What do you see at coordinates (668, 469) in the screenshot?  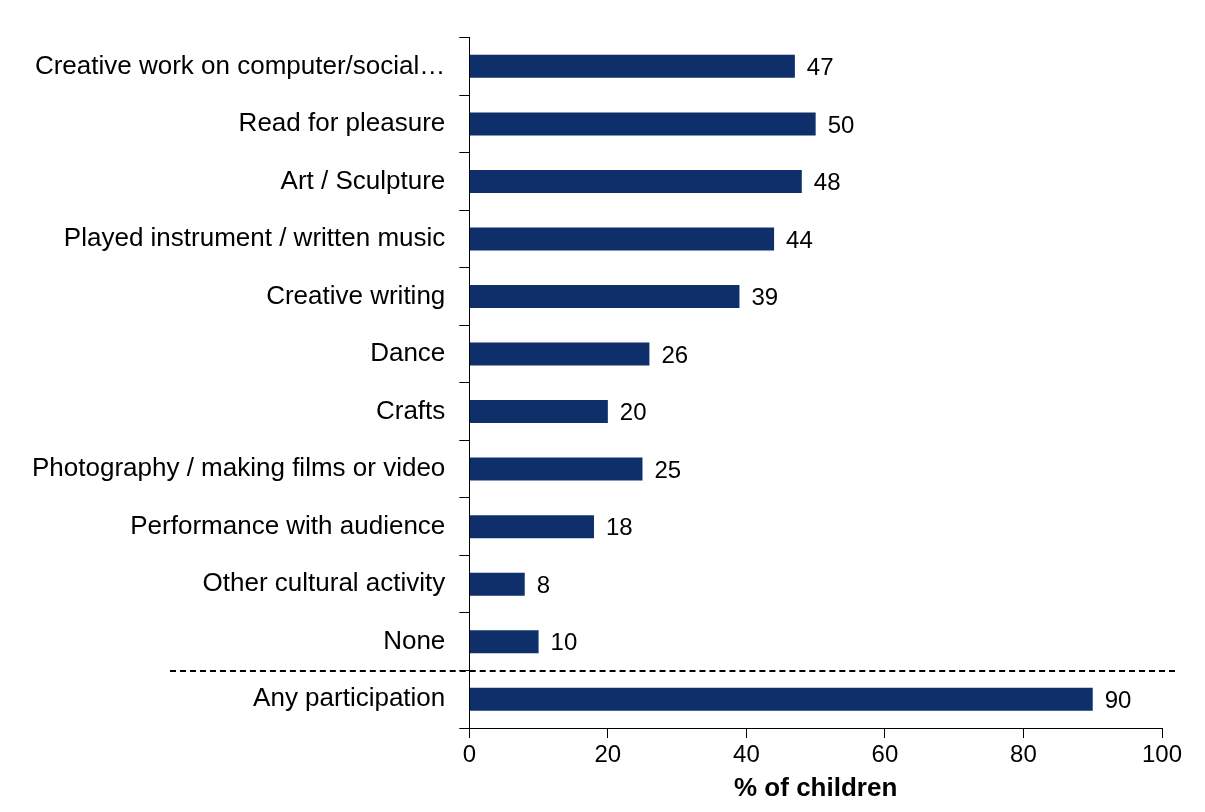 I see `data-label: 25` at bounding box center [668, 469].